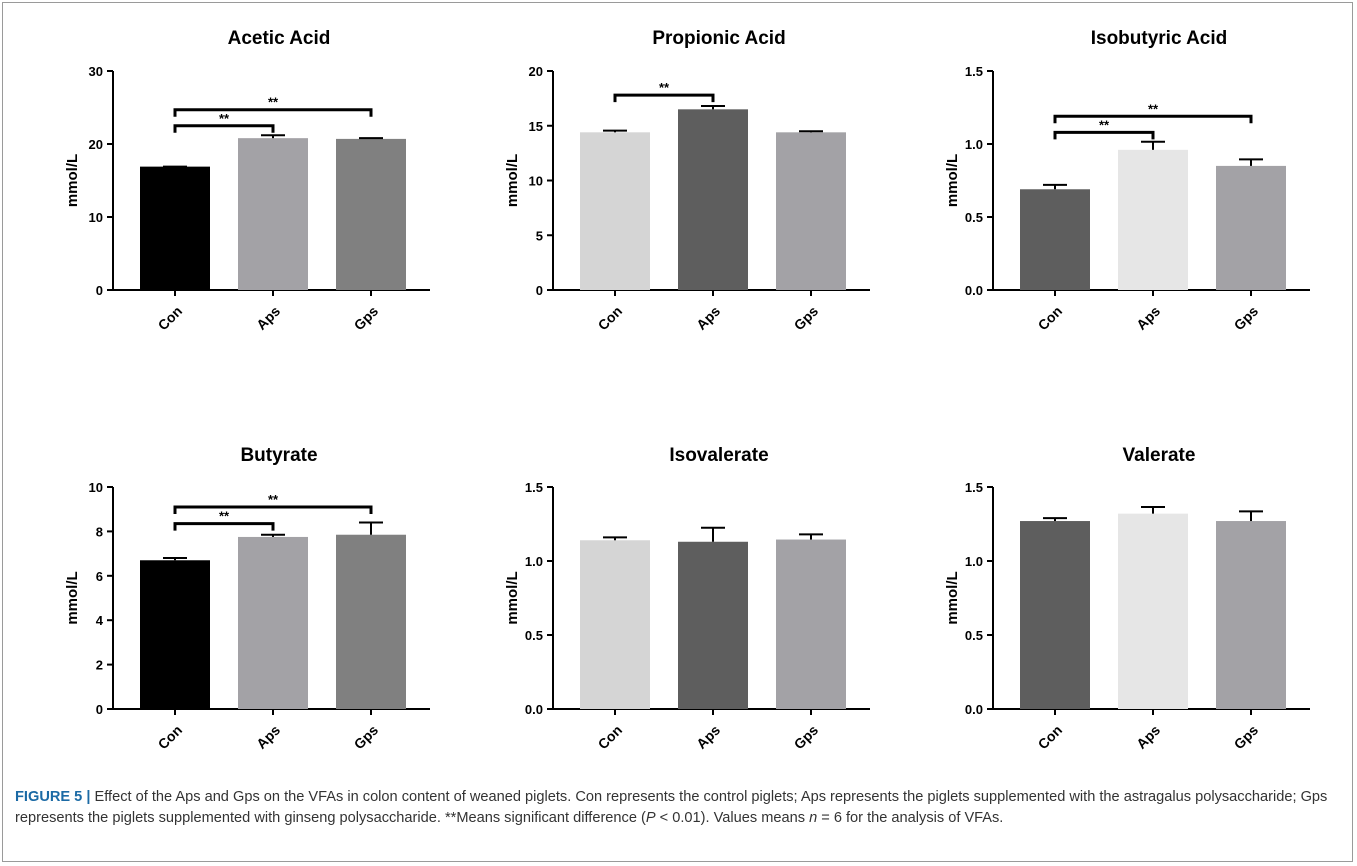  What do you see at coordinates (536, 126) in the screenshot?
I see `y-tick-label: 15` at bounding box center [536, 126].